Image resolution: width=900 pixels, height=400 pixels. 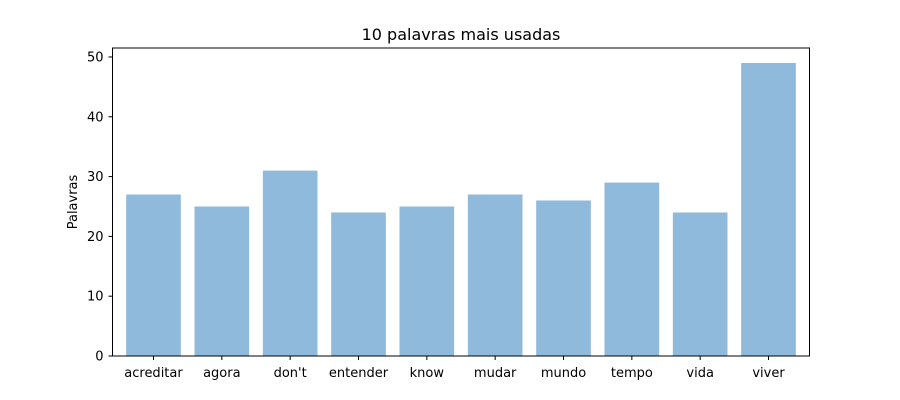 I want to click on x-tick-label: agora, so click(x=221, y=373).